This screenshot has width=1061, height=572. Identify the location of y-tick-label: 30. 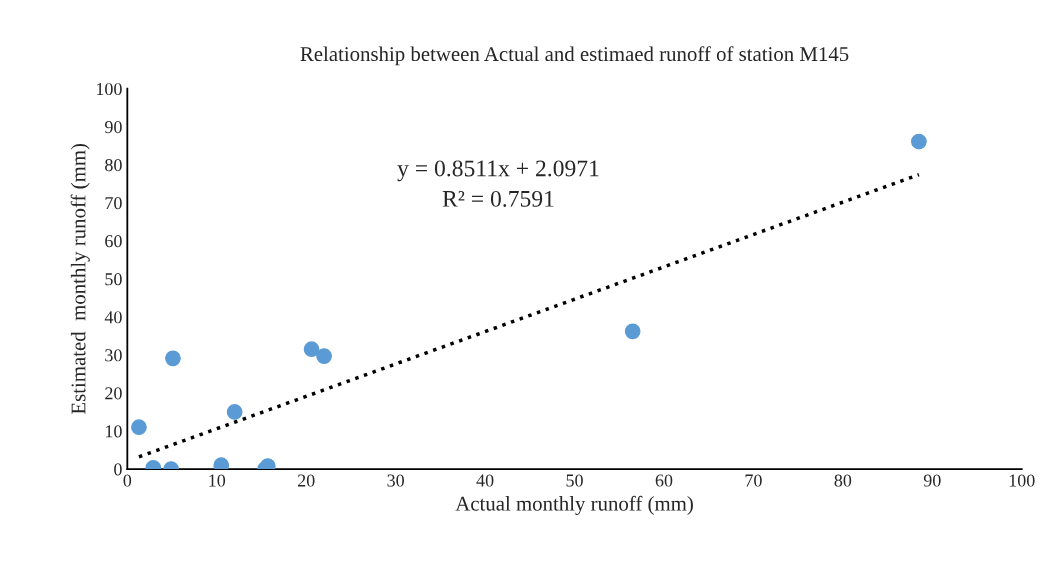
(113, 355).